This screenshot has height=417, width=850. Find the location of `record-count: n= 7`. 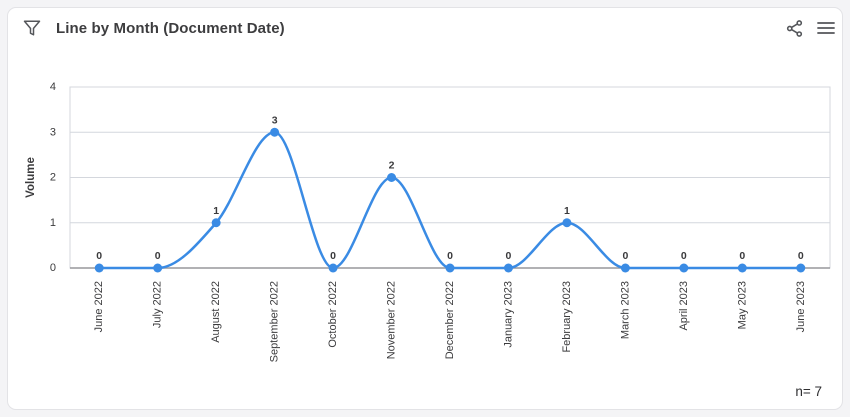

record-count: n= 7 is located at coordinates (808, 391).